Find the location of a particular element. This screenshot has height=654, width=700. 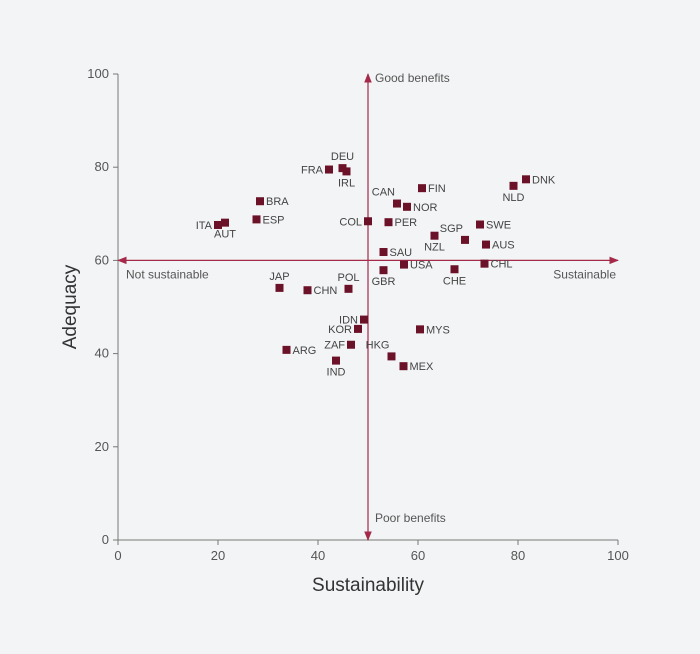

data-point-label: HKG is located at coordinates (378, 345).